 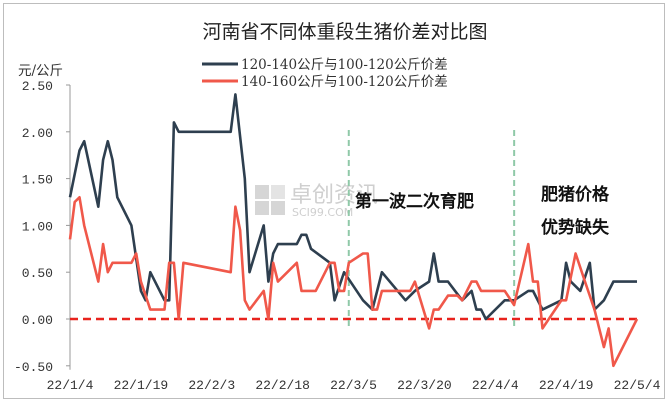 What do you see at coordinates (637, 385) in the screenshot?
I see `x-tick-label: 22/5/4` at bounding box center [637, 385].